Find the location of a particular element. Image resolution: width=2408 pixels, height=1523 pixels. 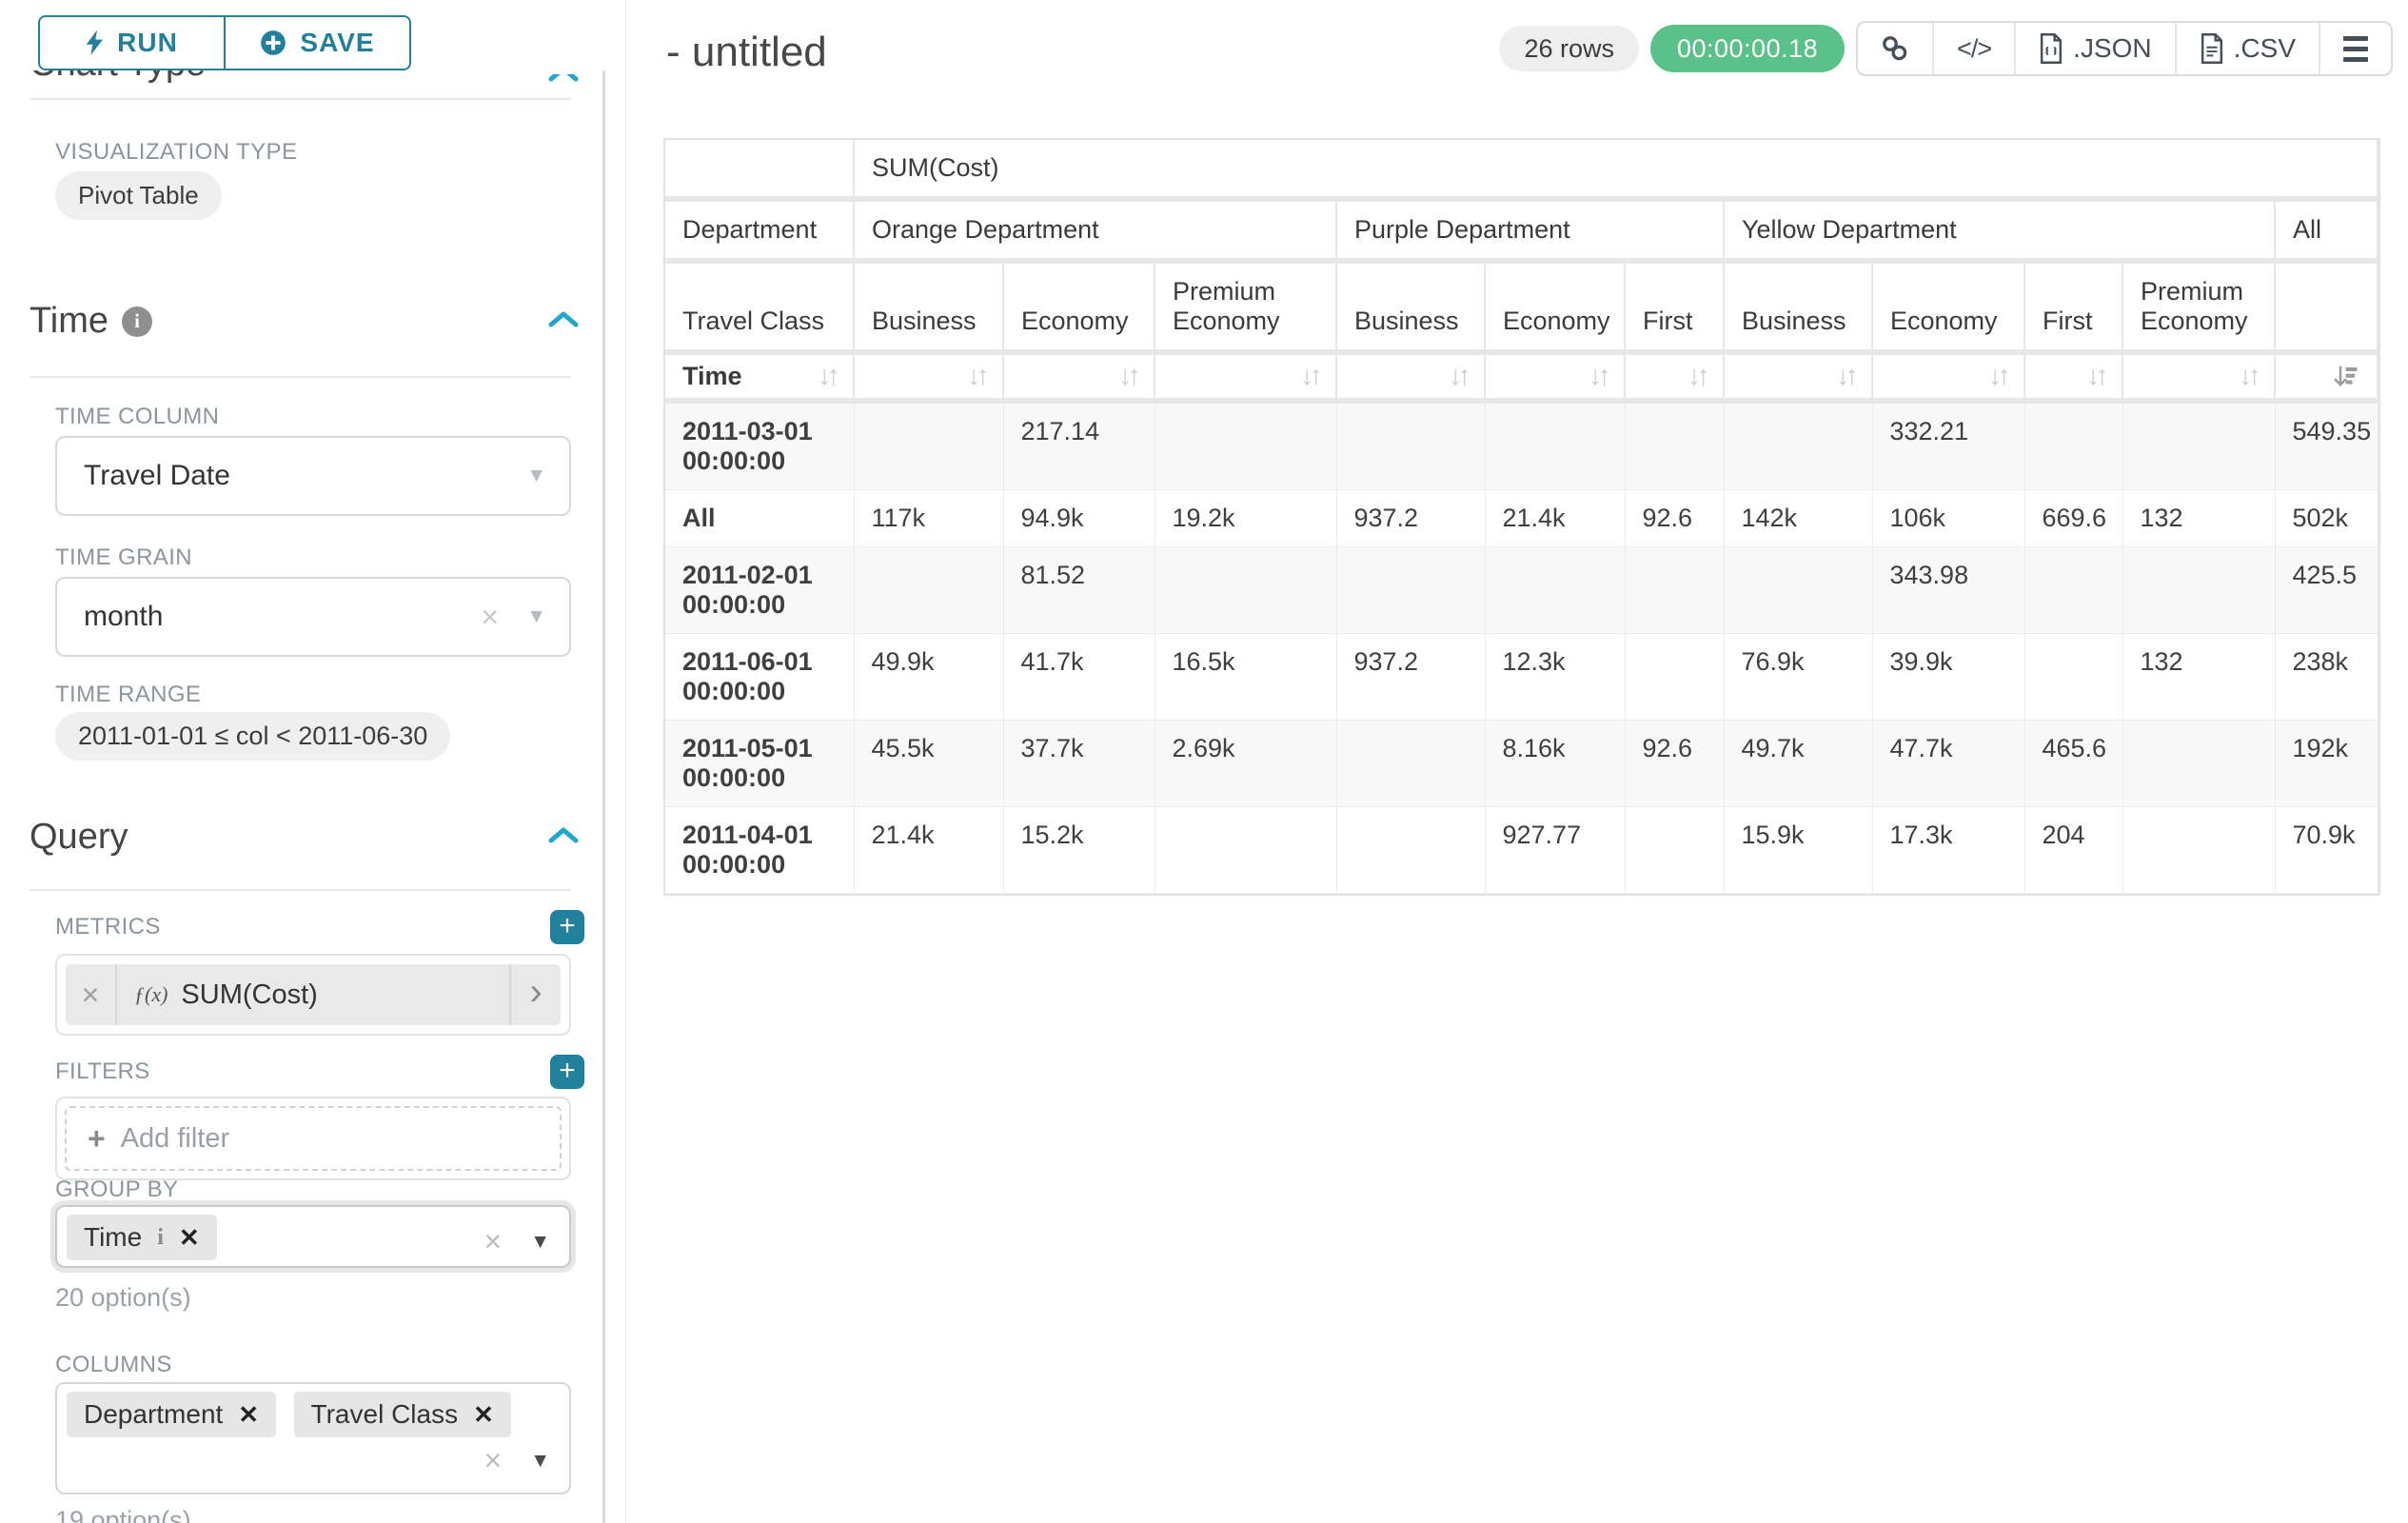

column-header: Business is located at coordinates (1798, 308).